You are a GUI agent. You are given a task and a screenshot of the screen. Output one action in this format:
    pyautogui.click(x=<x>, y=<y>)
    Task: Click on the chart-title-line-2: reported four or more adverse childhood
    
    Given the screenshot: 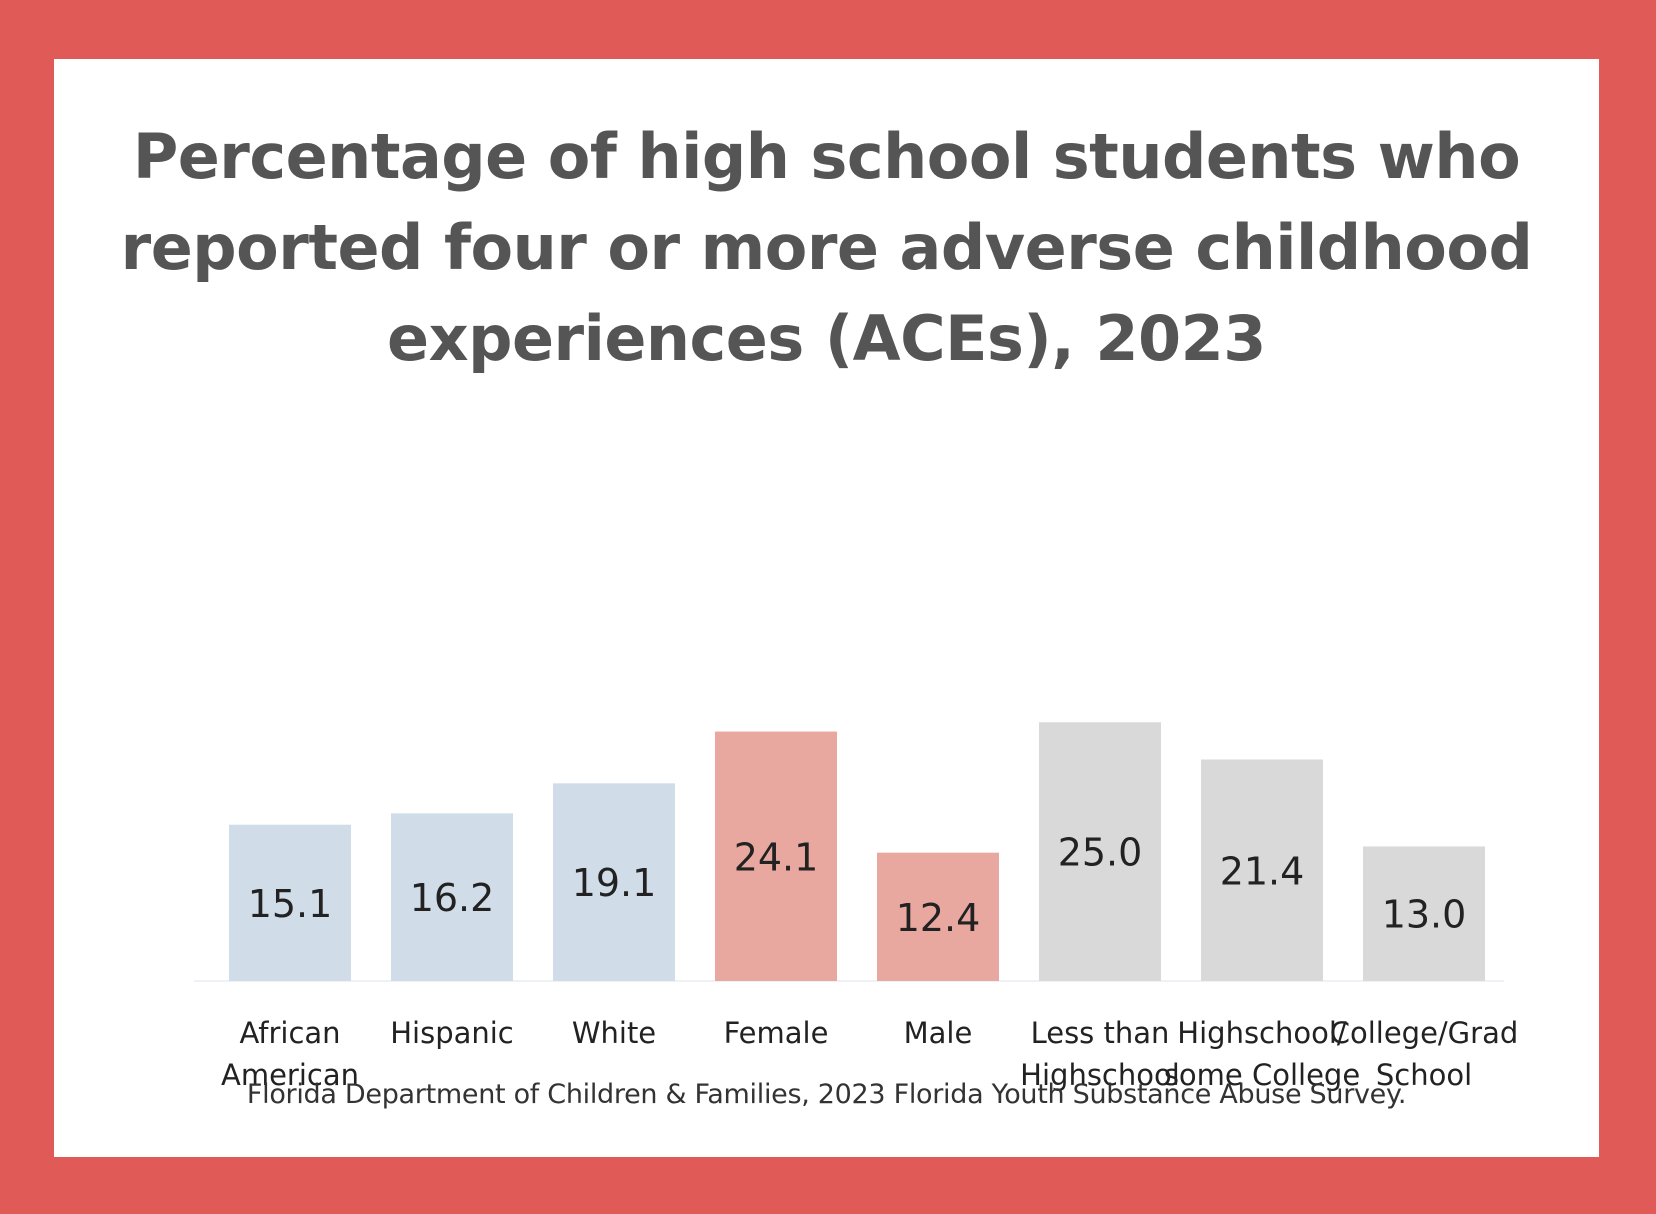 What is the action you would take?
    pyautogui.click(x=826, y=247)
    